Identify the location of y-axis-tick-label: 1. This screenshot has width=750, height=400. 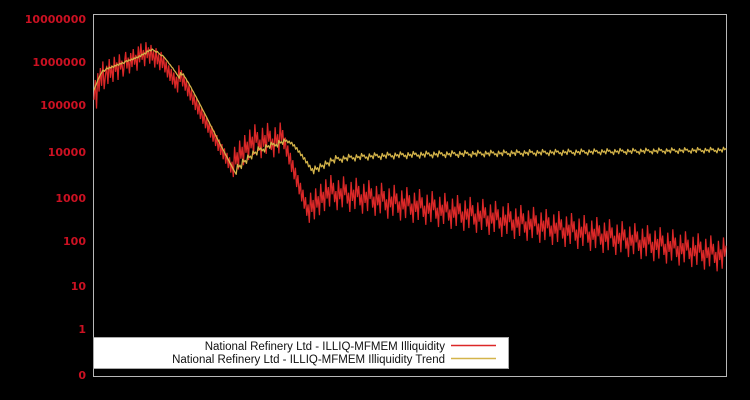
(82, 329).